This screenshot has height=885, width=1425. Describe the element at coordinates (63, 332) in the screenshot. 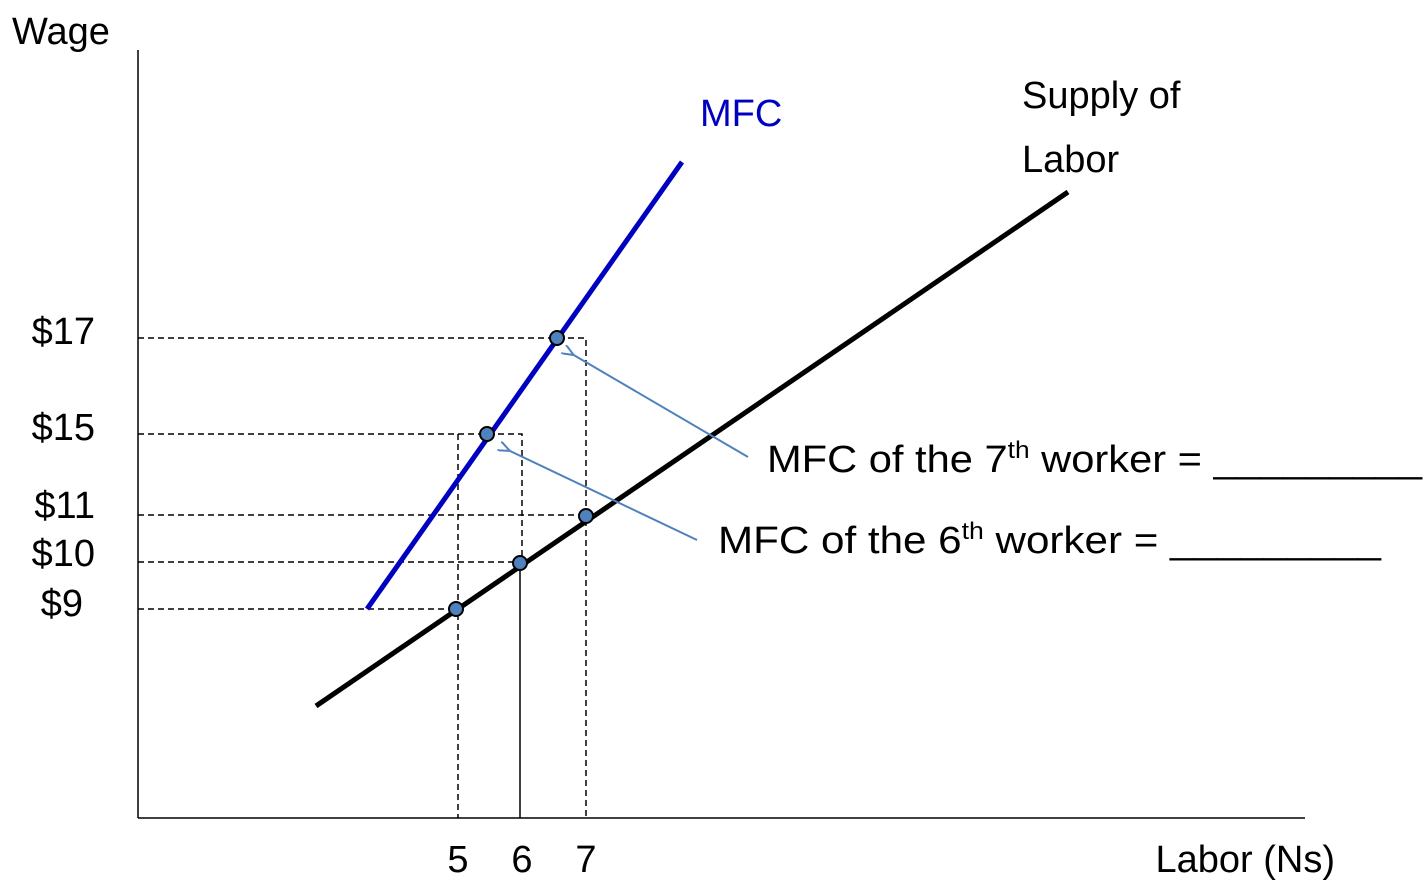

I see `y-tick-label: $17` at that location.